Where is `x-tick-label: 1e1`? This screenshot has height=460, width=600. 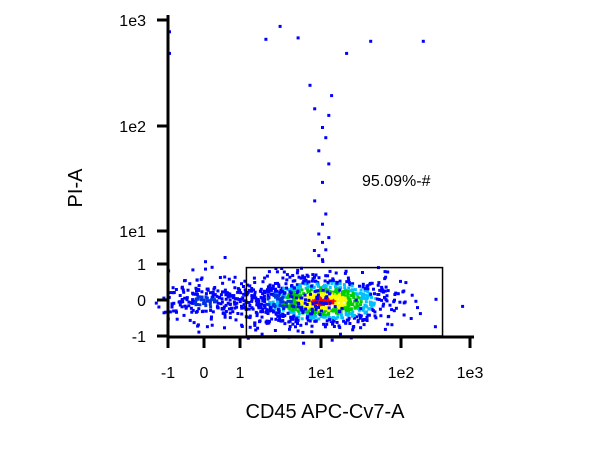 x-tick-label: 1e1 is located at coordinates (321, 373).